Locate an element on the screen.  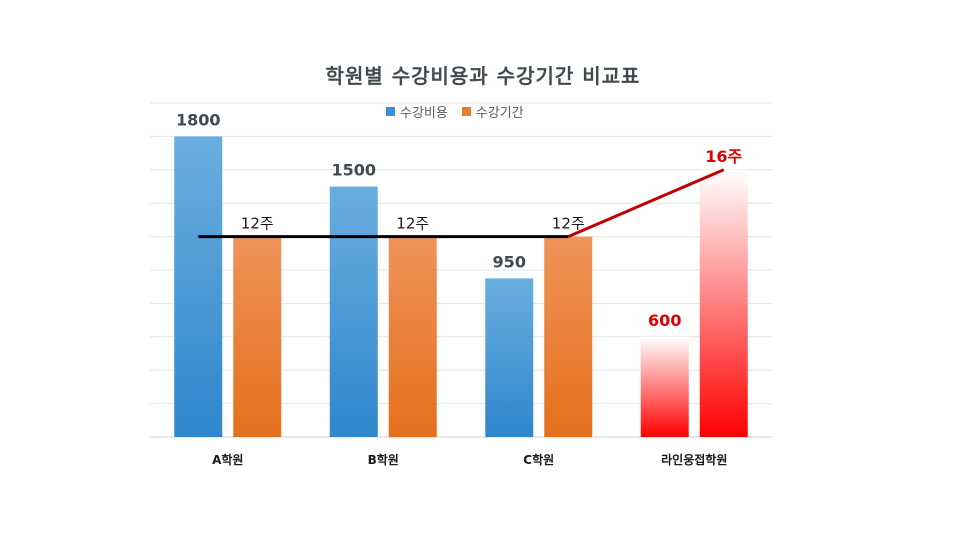
legend-label-duration: 수강기간 is located at coordinates (499, 113).